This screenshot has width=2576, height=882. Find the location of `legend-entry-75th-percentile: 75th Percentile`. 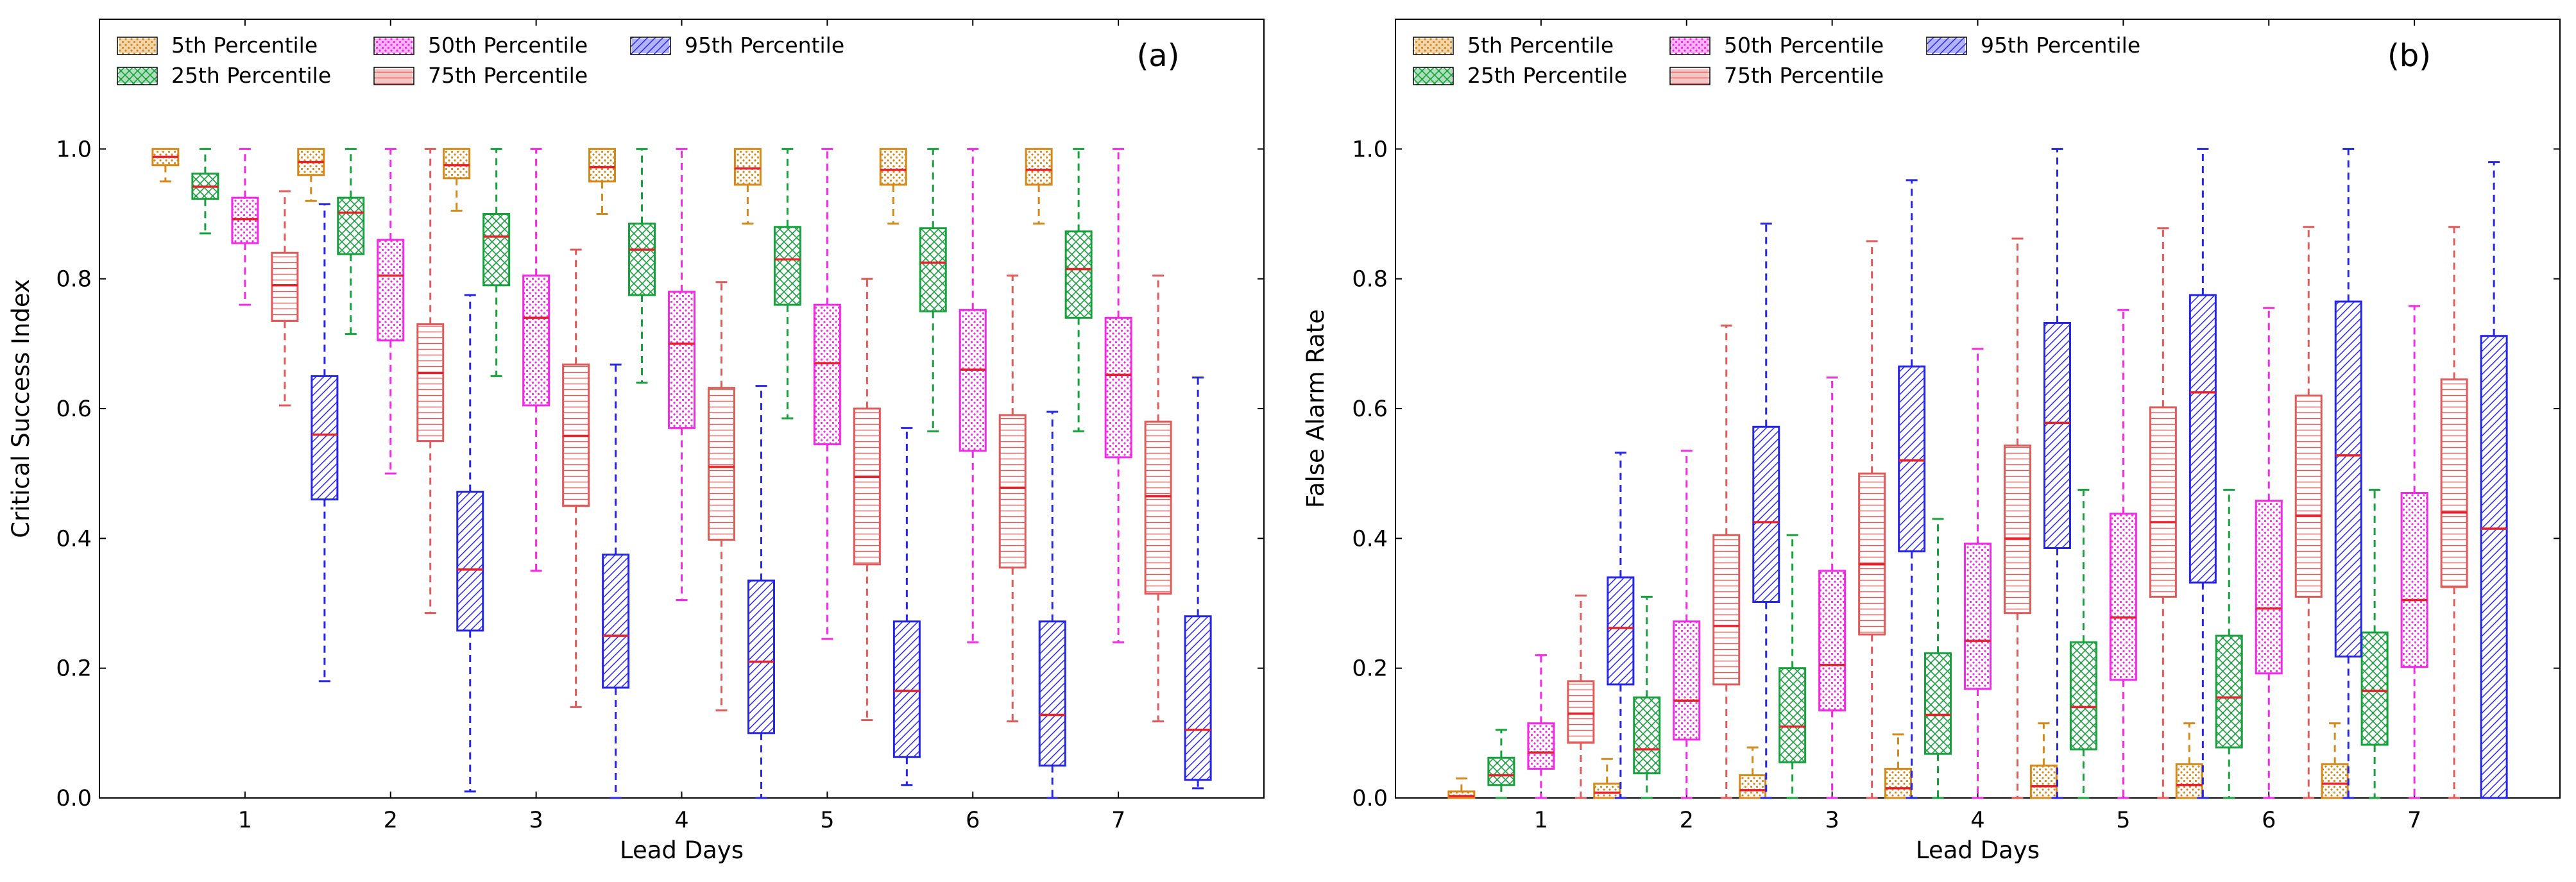

legend-entry-75th-percentile: 75th Percentile is located at coordinates (1776, 75).